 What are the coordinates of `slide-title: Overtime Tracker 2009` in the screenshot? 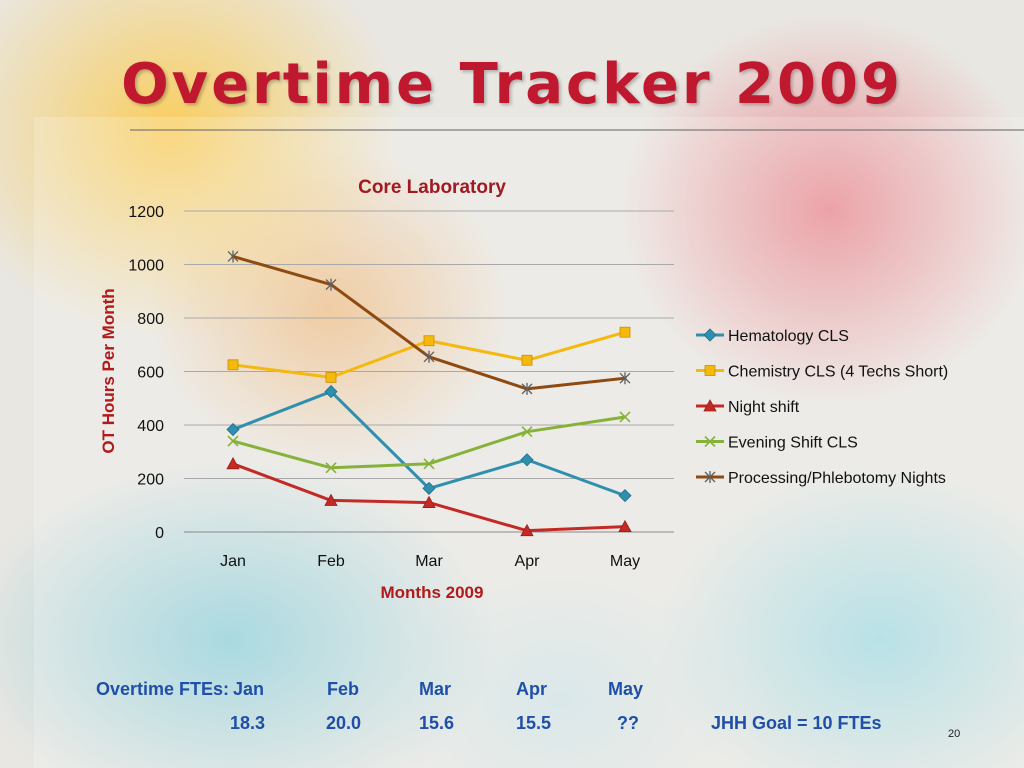 It's located at (512, 84).